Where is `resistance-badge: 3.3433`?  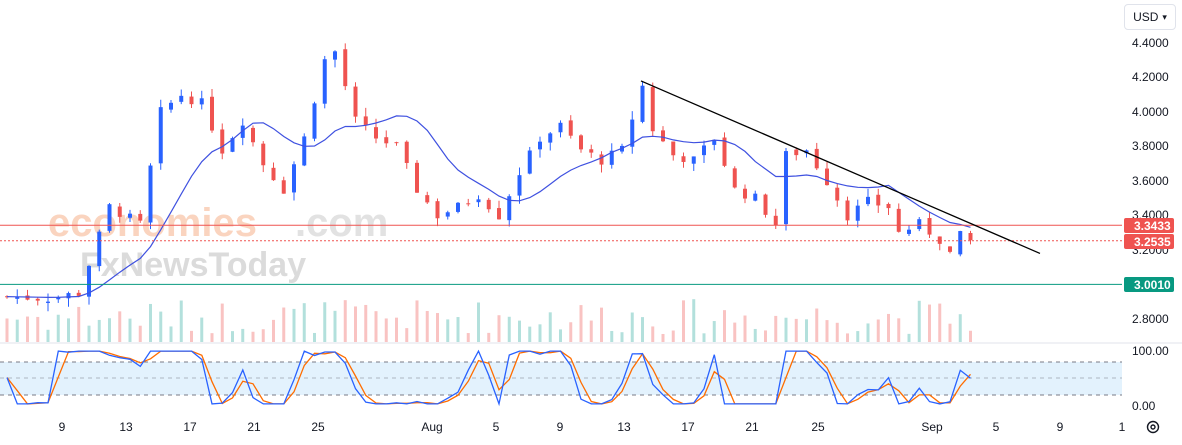
resistance-badge: 3.3433 is located at coordinates (1149, 225).